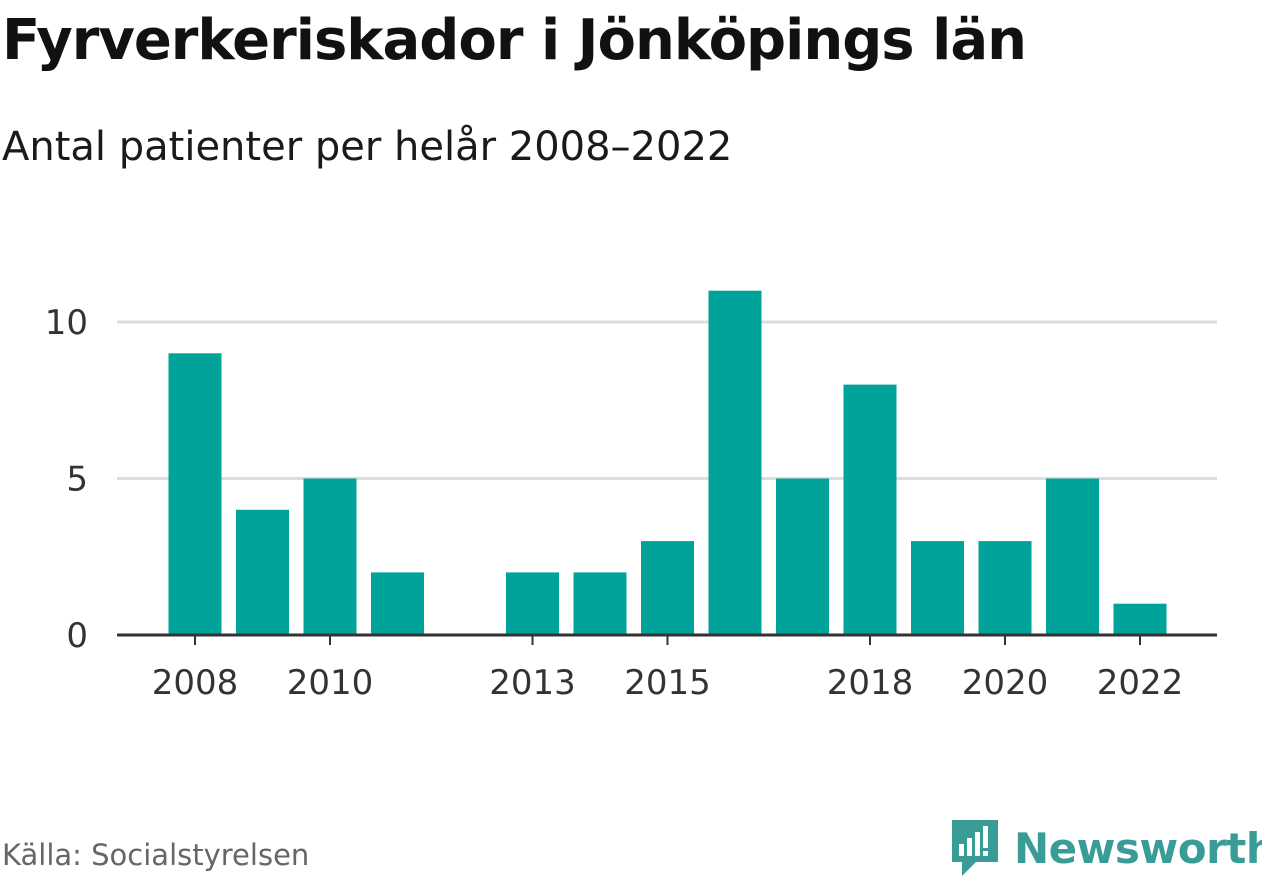 The height and width of the screenshot is (879, 1262). Describe the element at coordinates (66, 323) in the screenshot. I see `y-tick-label-10: 10` at that location.